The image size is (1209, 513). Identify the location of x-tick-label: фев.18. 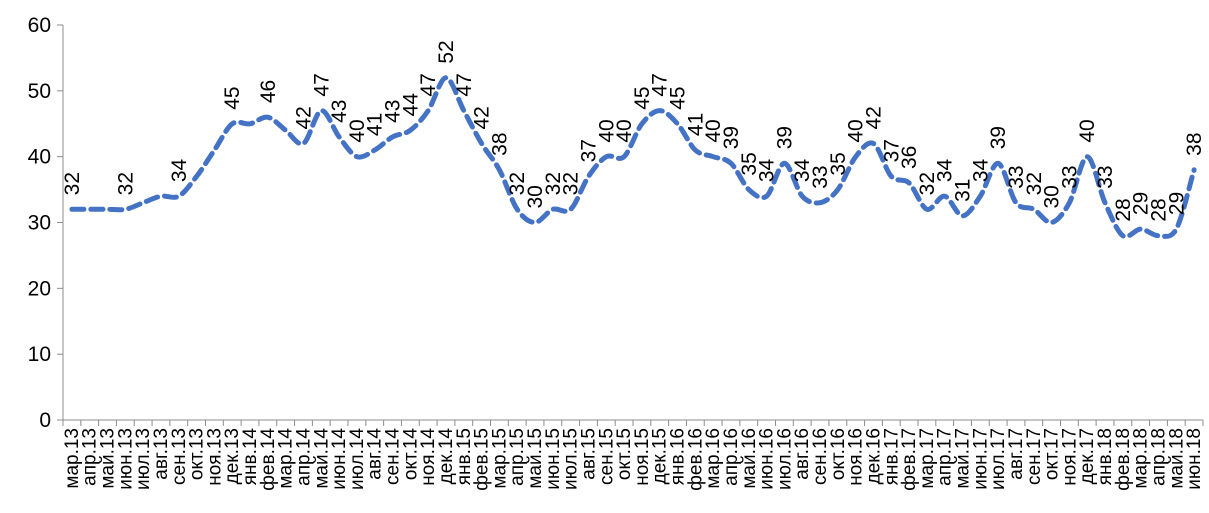
(1123, 459).